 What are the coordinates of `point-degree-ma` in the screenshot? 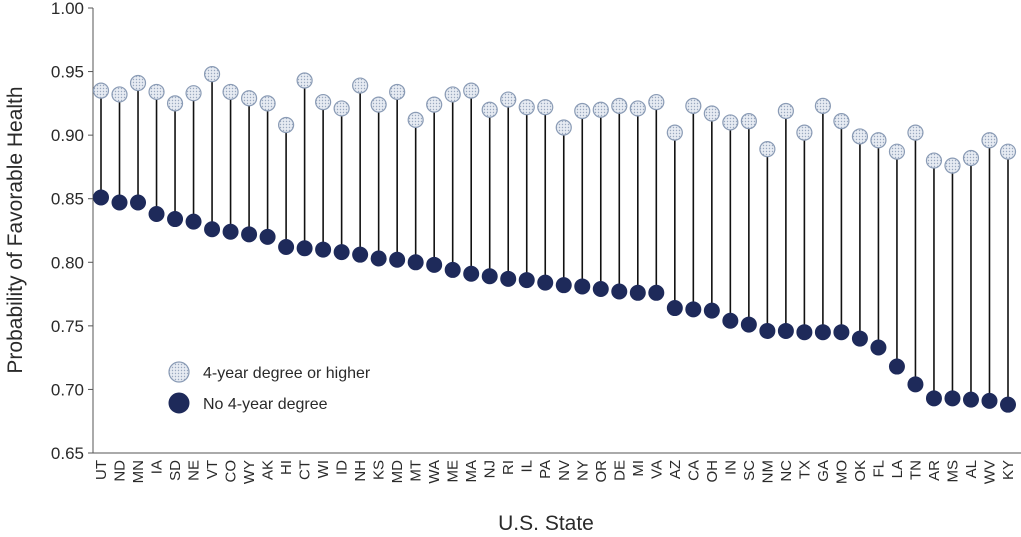 It's located at (471, 90).